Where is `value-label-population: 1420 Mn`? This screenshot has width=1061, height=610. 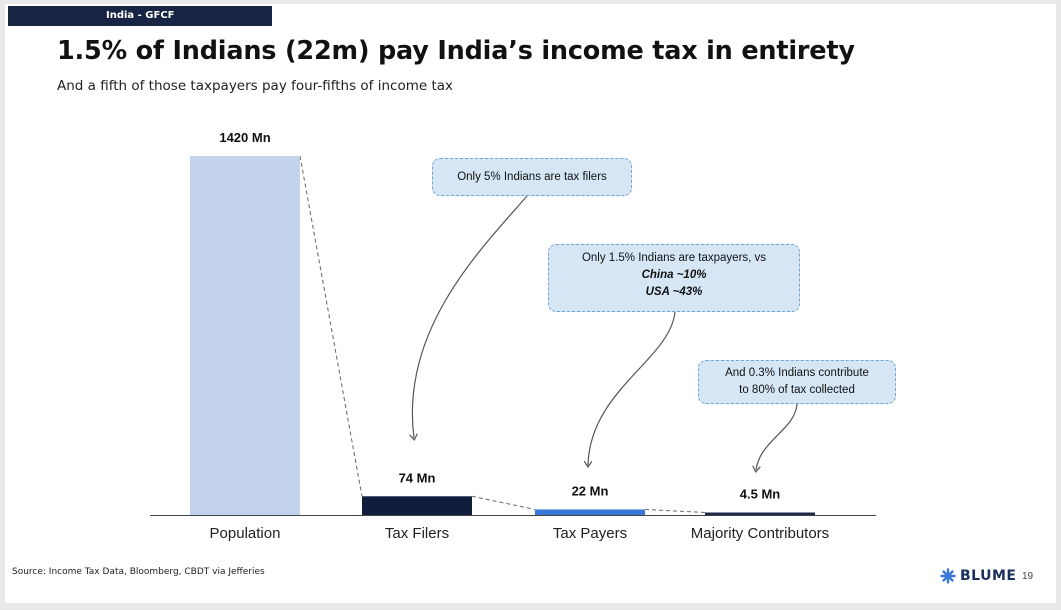
value-label-population: 1420 Mn is located at coordinates (244, 137).